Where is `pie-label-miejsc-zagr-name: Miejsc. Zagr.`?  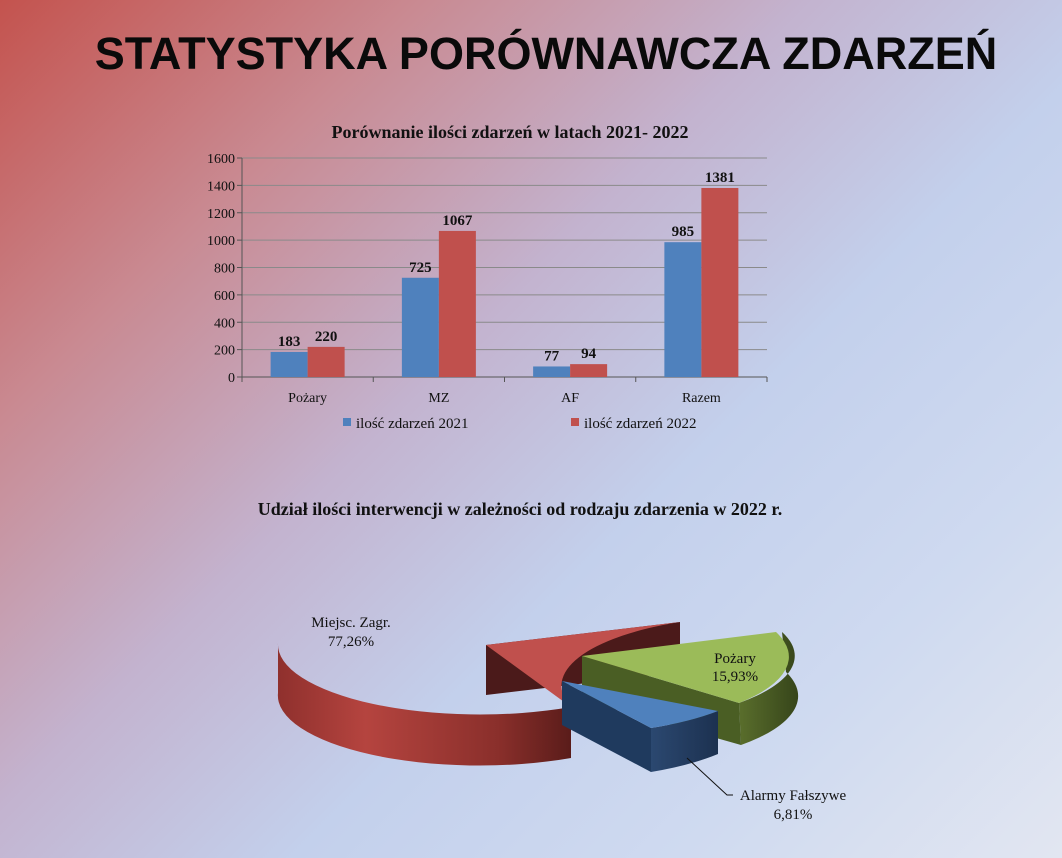
pie-label-miejsc-zagr-name: Miejsc. Zagr. is located at coordinates (351, 623).